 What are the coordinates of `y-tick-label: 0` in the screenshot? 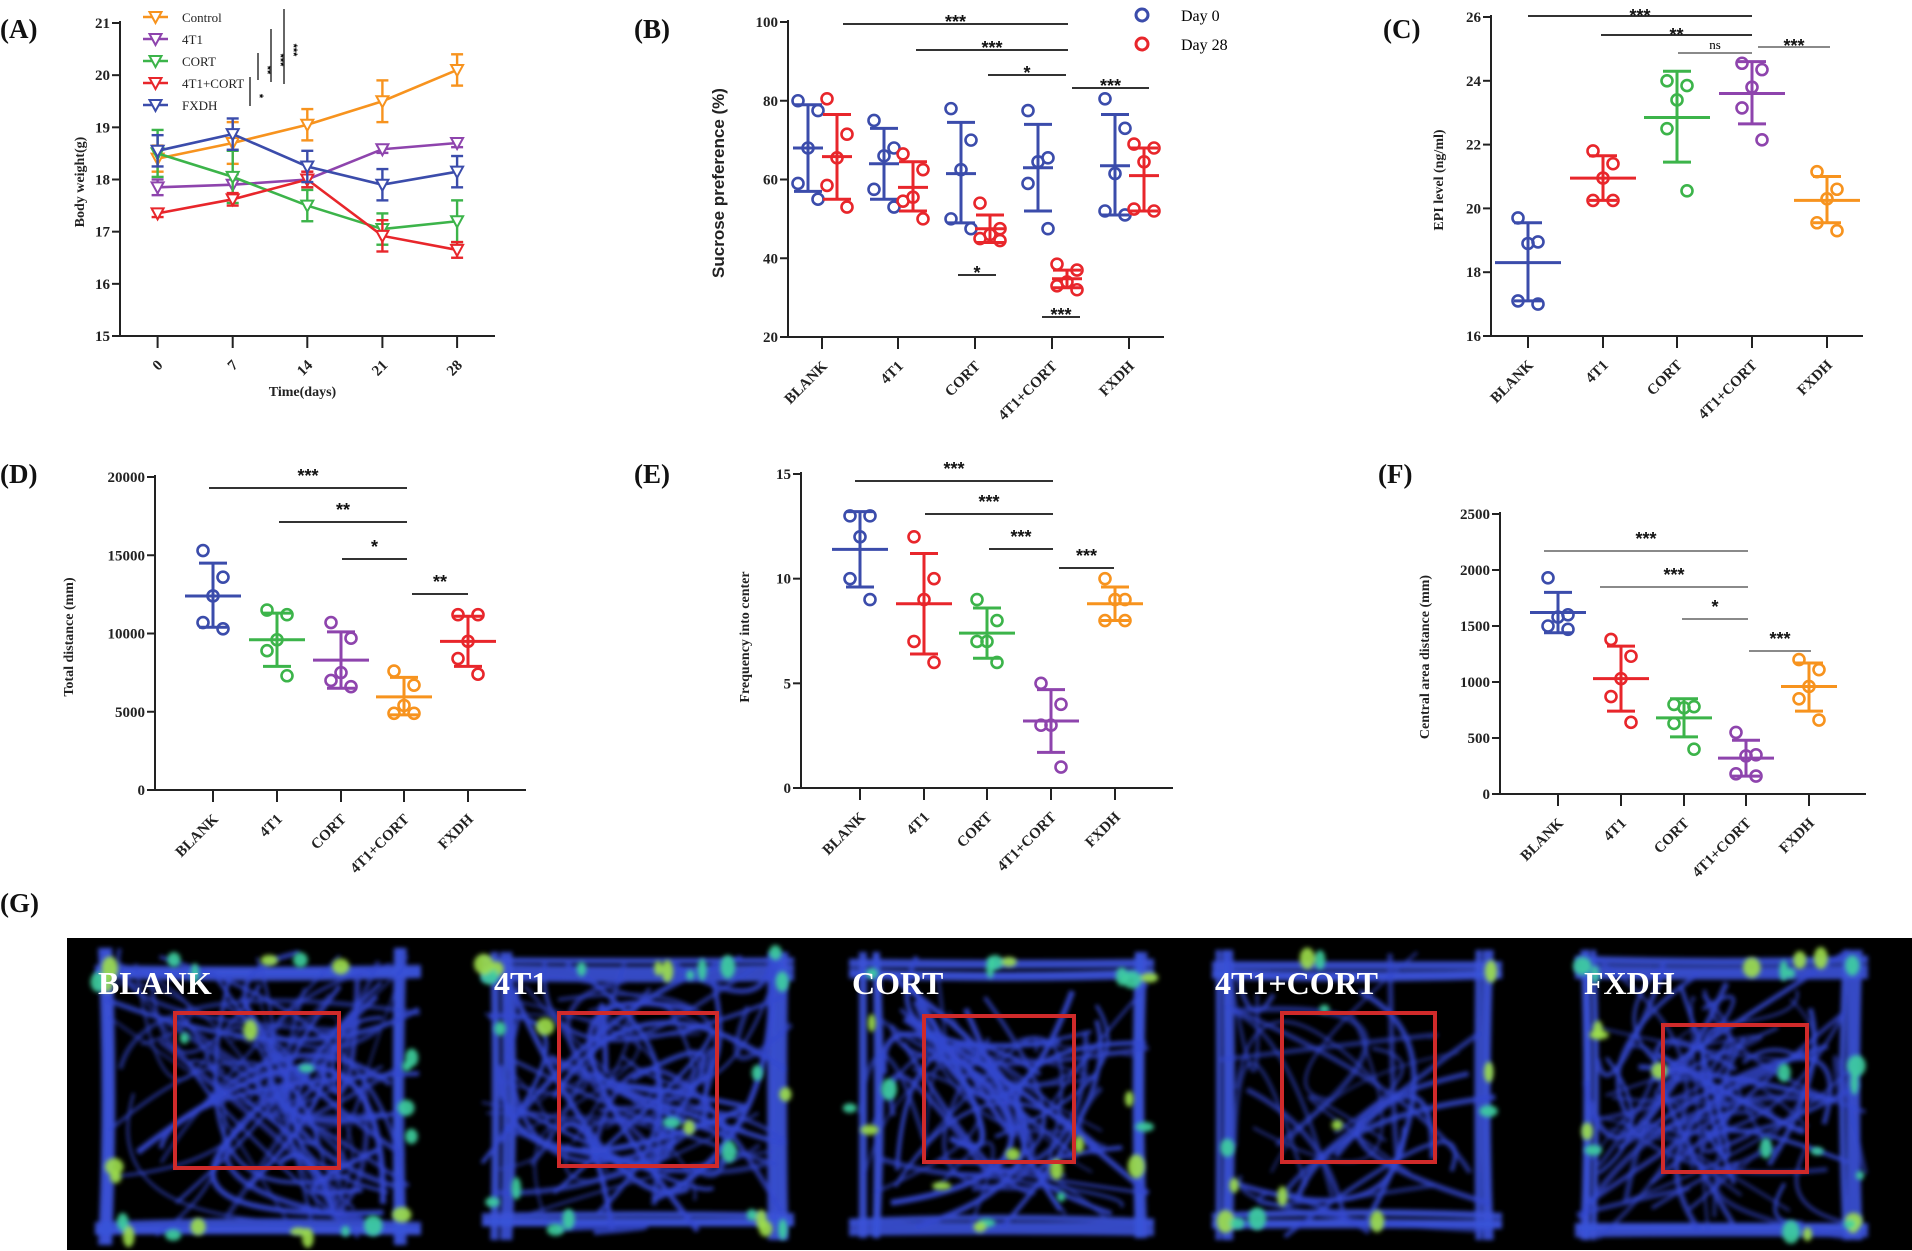 It's located at (788, 789).